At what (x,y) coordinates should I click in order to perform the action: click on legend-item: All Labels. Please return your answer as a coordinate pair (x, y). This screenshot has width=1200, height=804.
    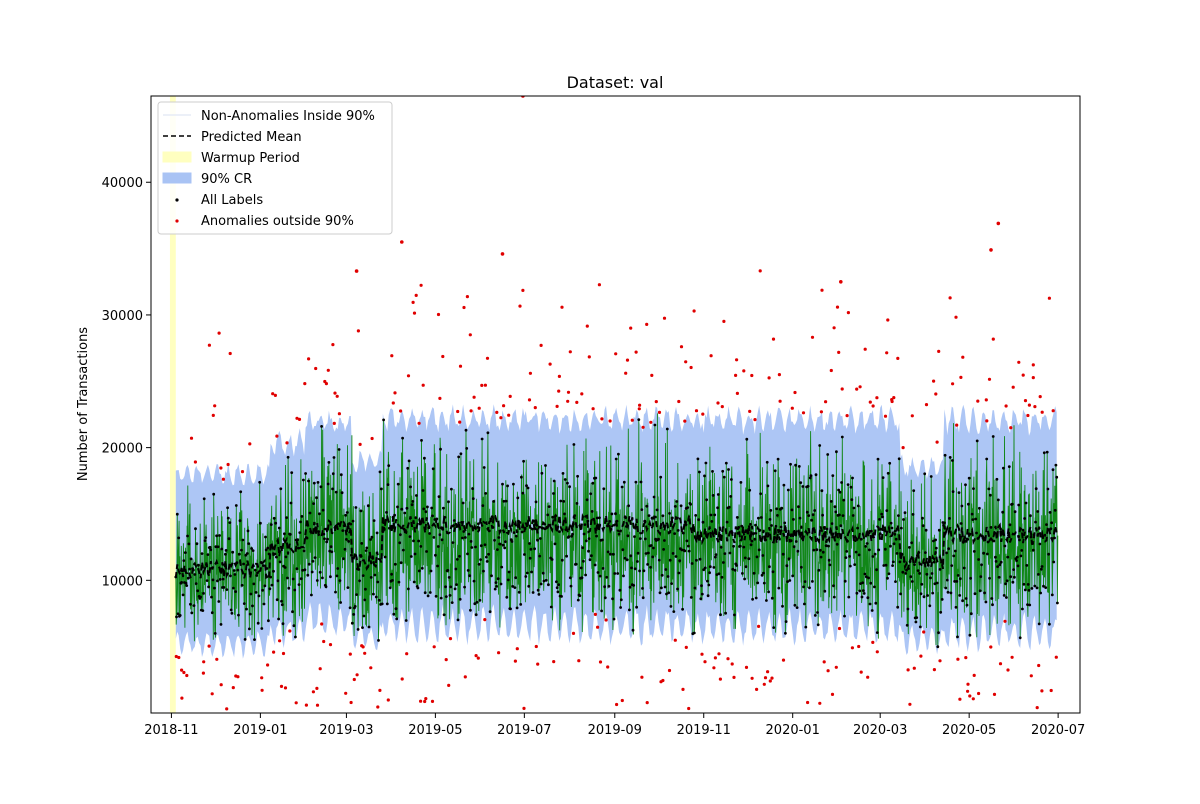
    Looking at the image, I should click on (219, 200).